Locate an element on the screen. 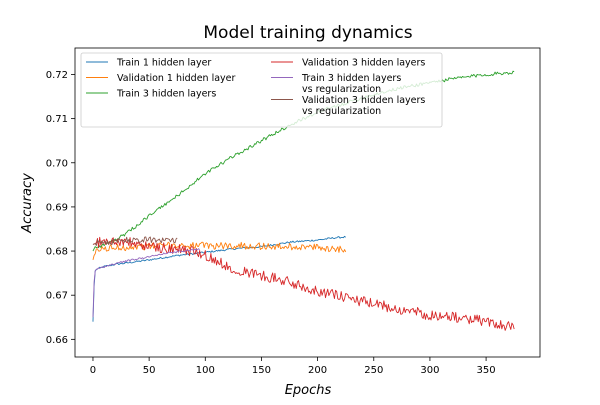 Image resolution: width=600 pixels, height=405 pixels. legend-label-3: Train 3 hidden layers is located at coordinates (166, 94).